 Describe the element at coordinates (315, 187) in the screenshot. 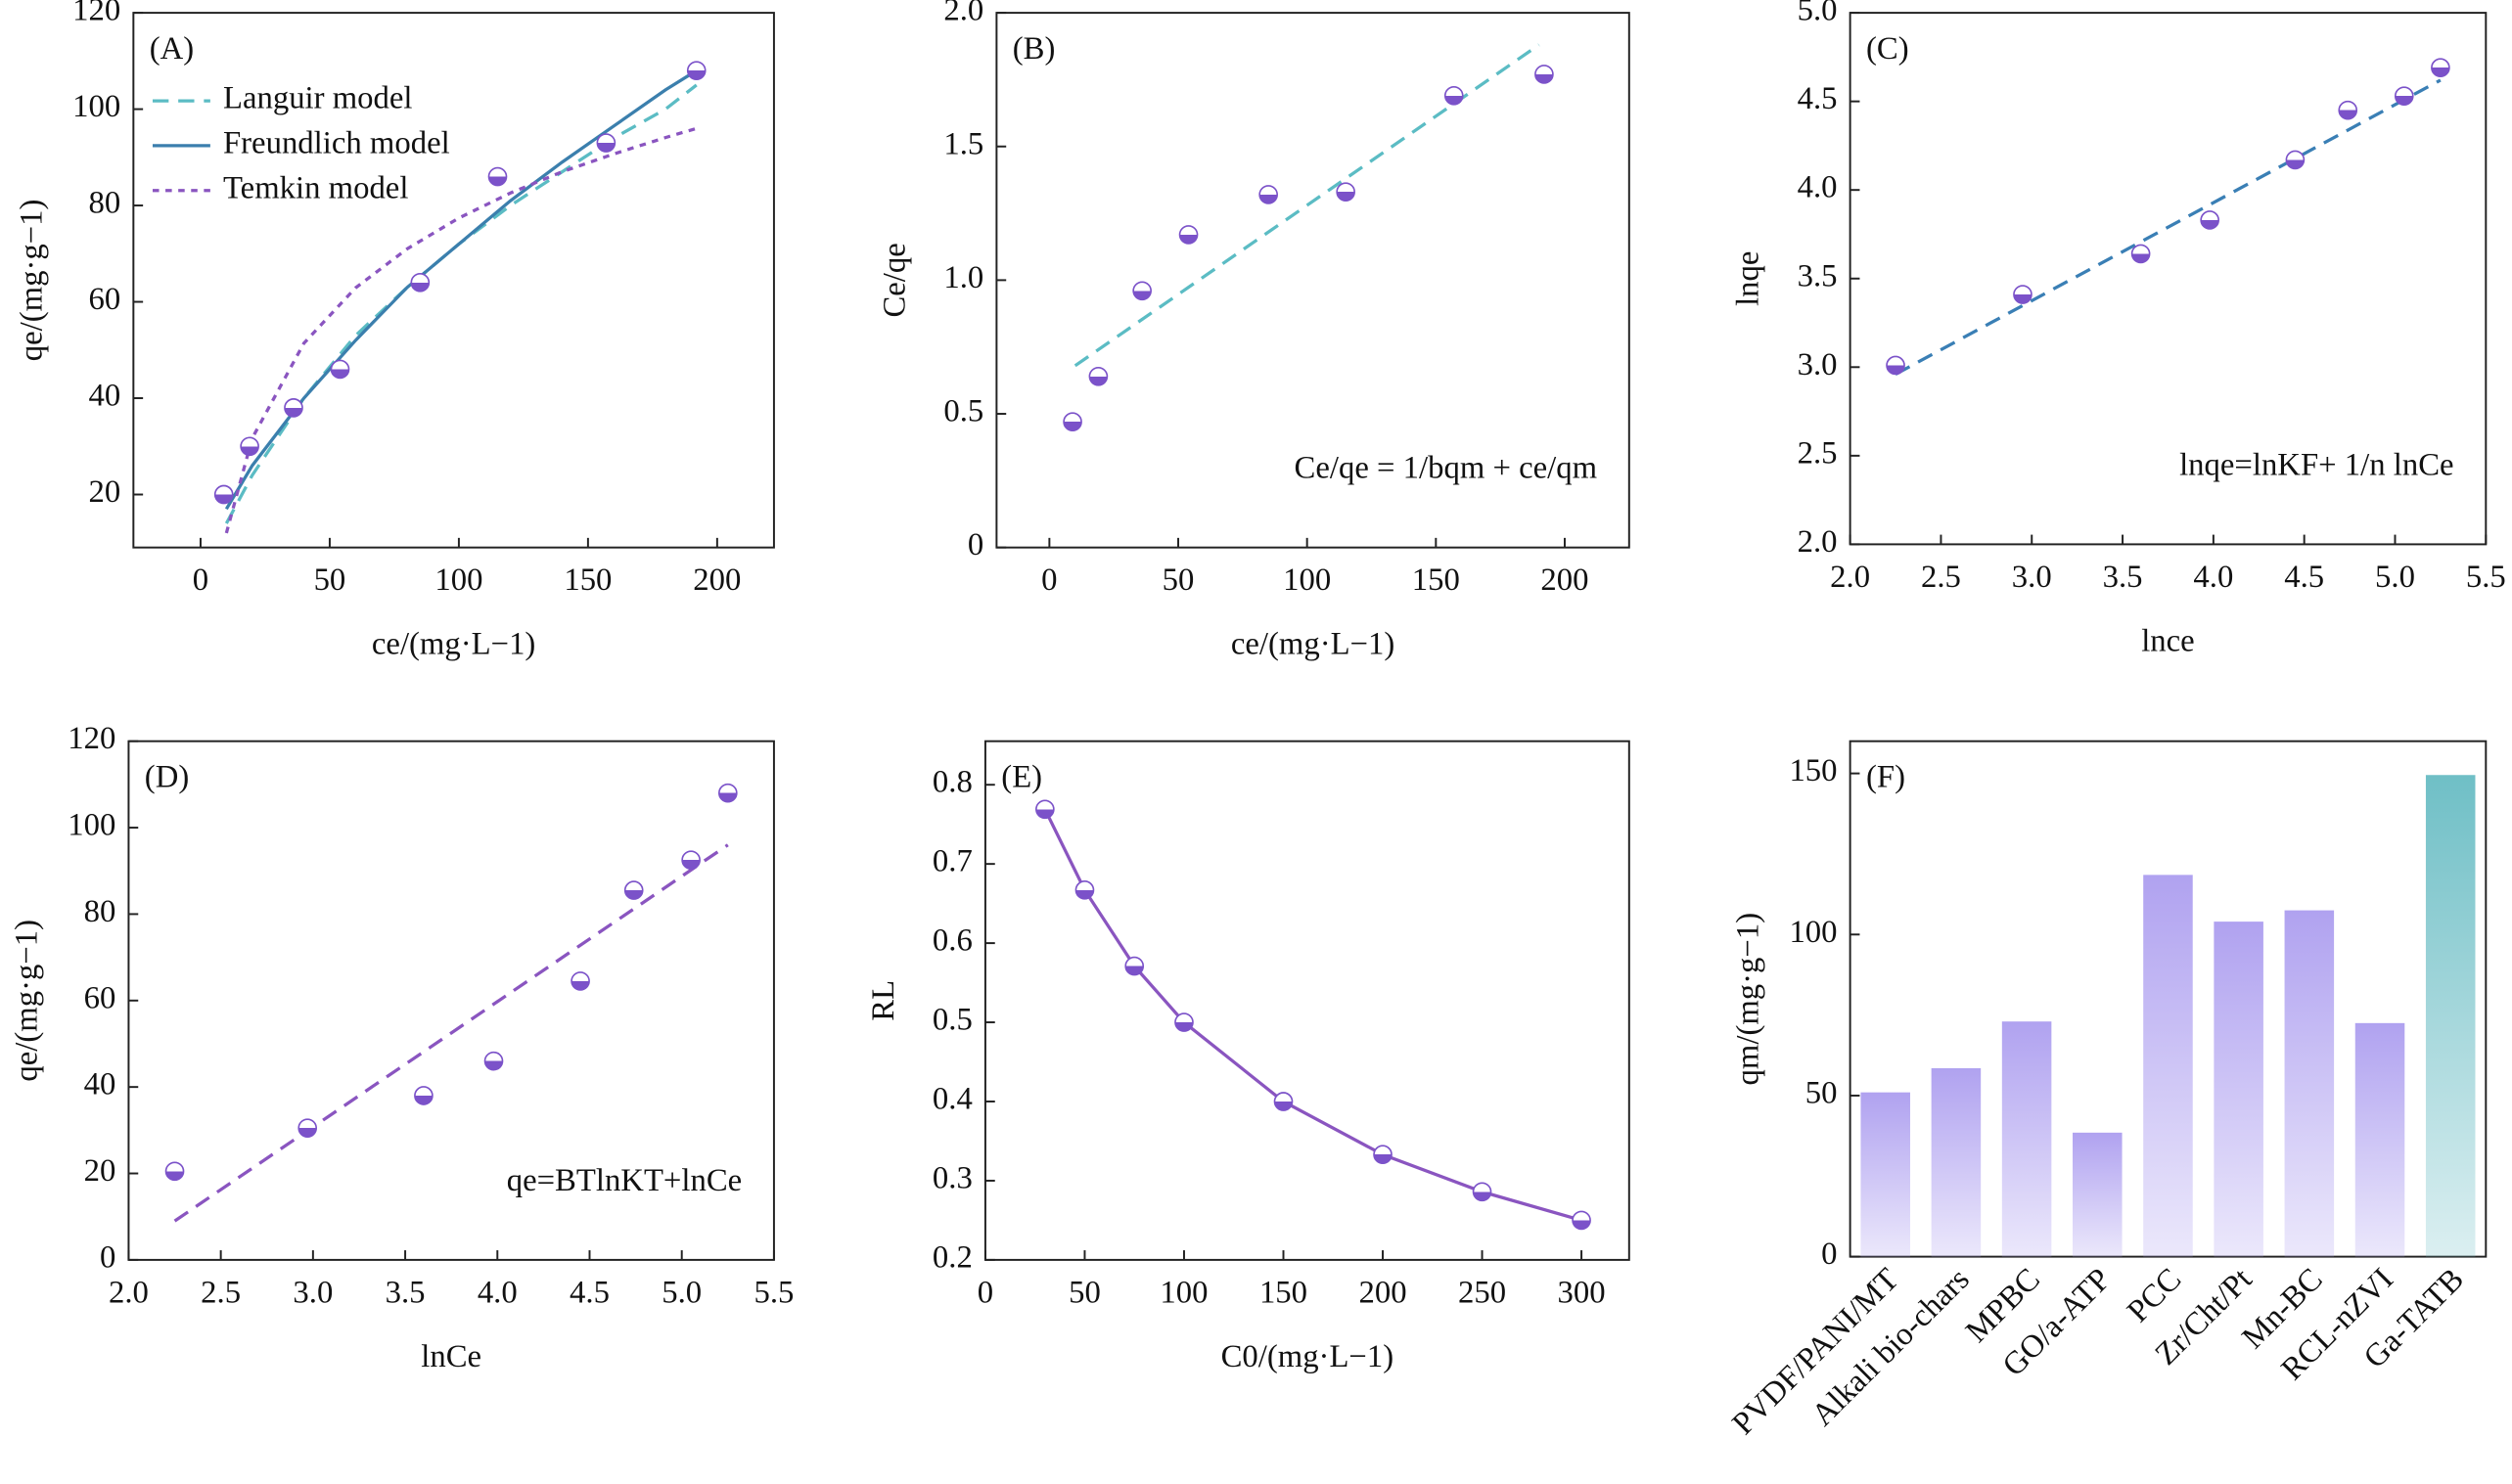

I see `legend-label: Temkin model` at that location.